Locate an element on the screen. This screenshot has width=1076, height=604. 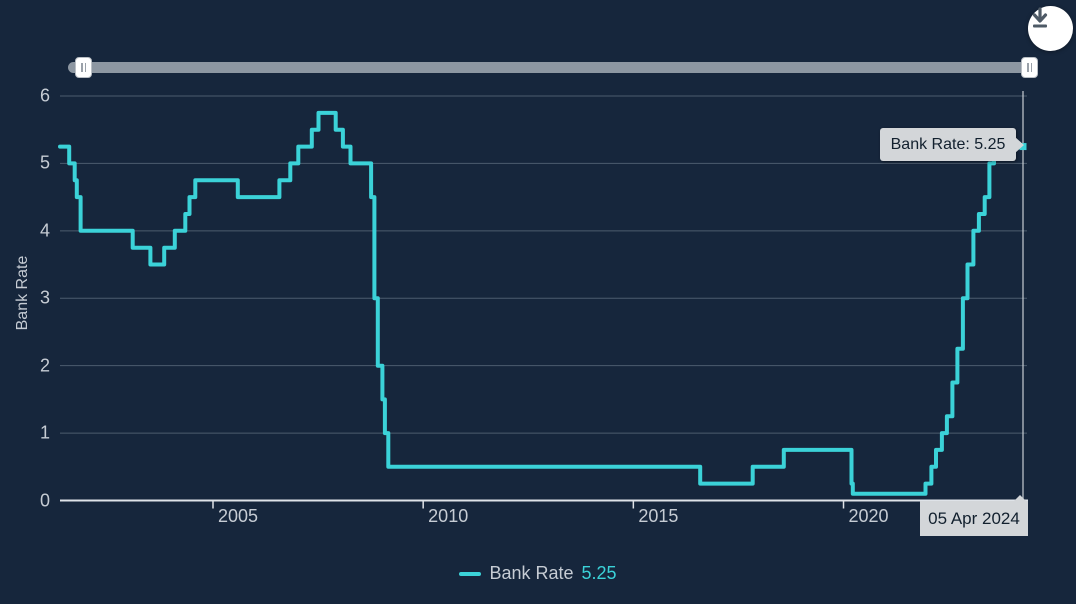
y-tick-label-0: 0 is located at coordinates (44, 500).